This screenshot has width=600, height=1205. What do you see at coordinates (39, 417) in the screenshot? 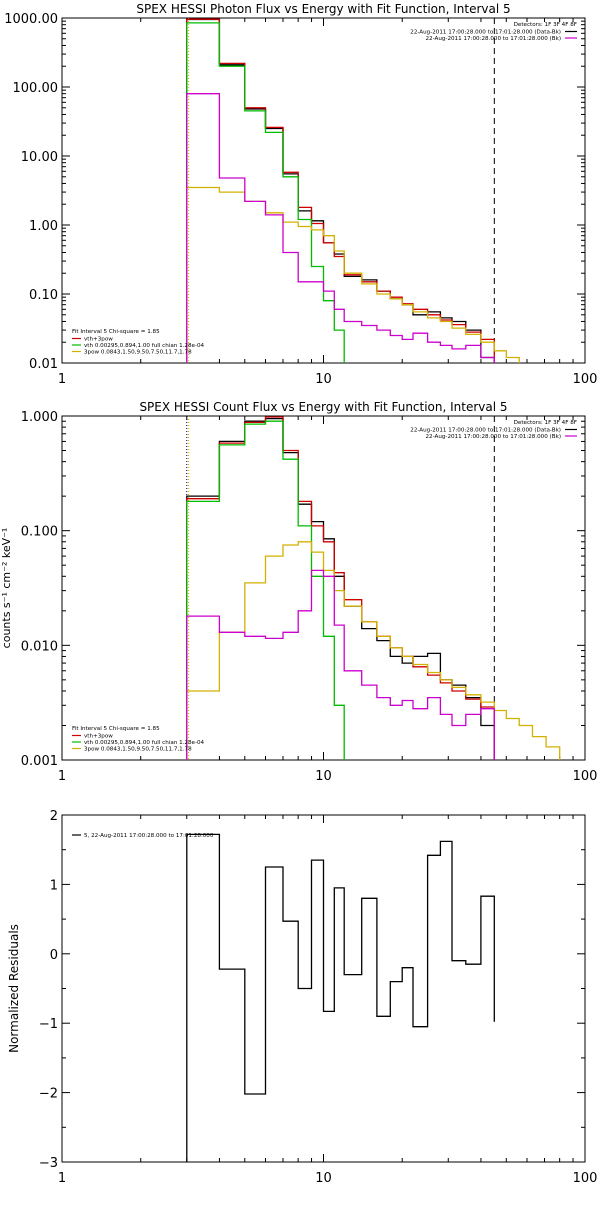
I see `count-y-tick-label: 1.000` at bounding box center [39, 417].